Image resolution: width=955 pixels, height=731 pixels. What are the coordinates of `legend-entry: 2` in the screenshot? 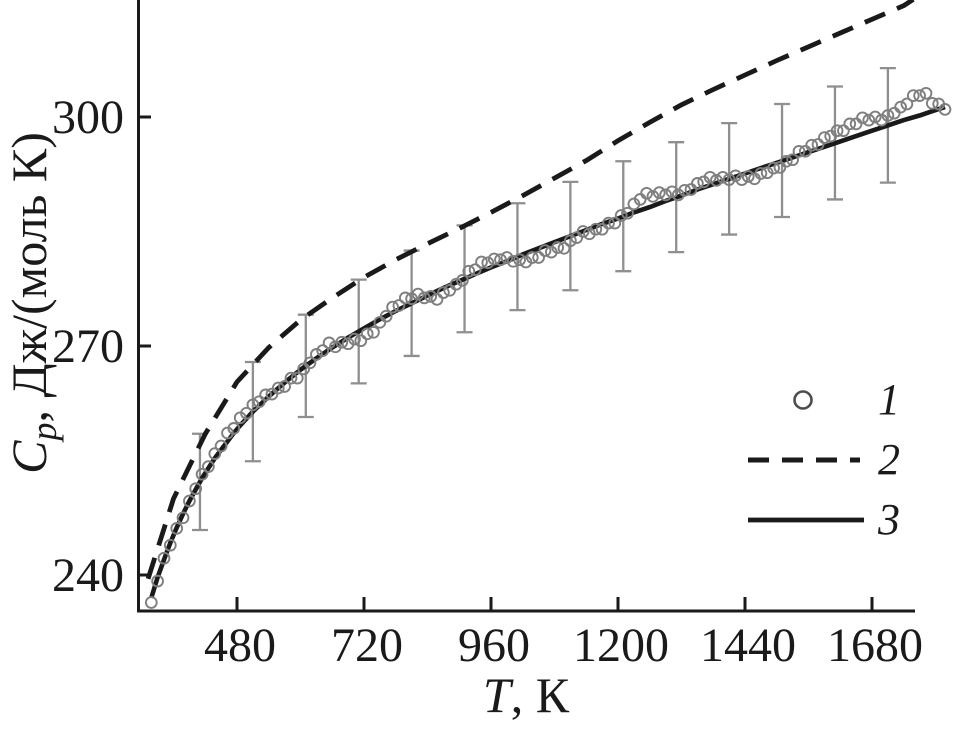 It's located at (824, 459).